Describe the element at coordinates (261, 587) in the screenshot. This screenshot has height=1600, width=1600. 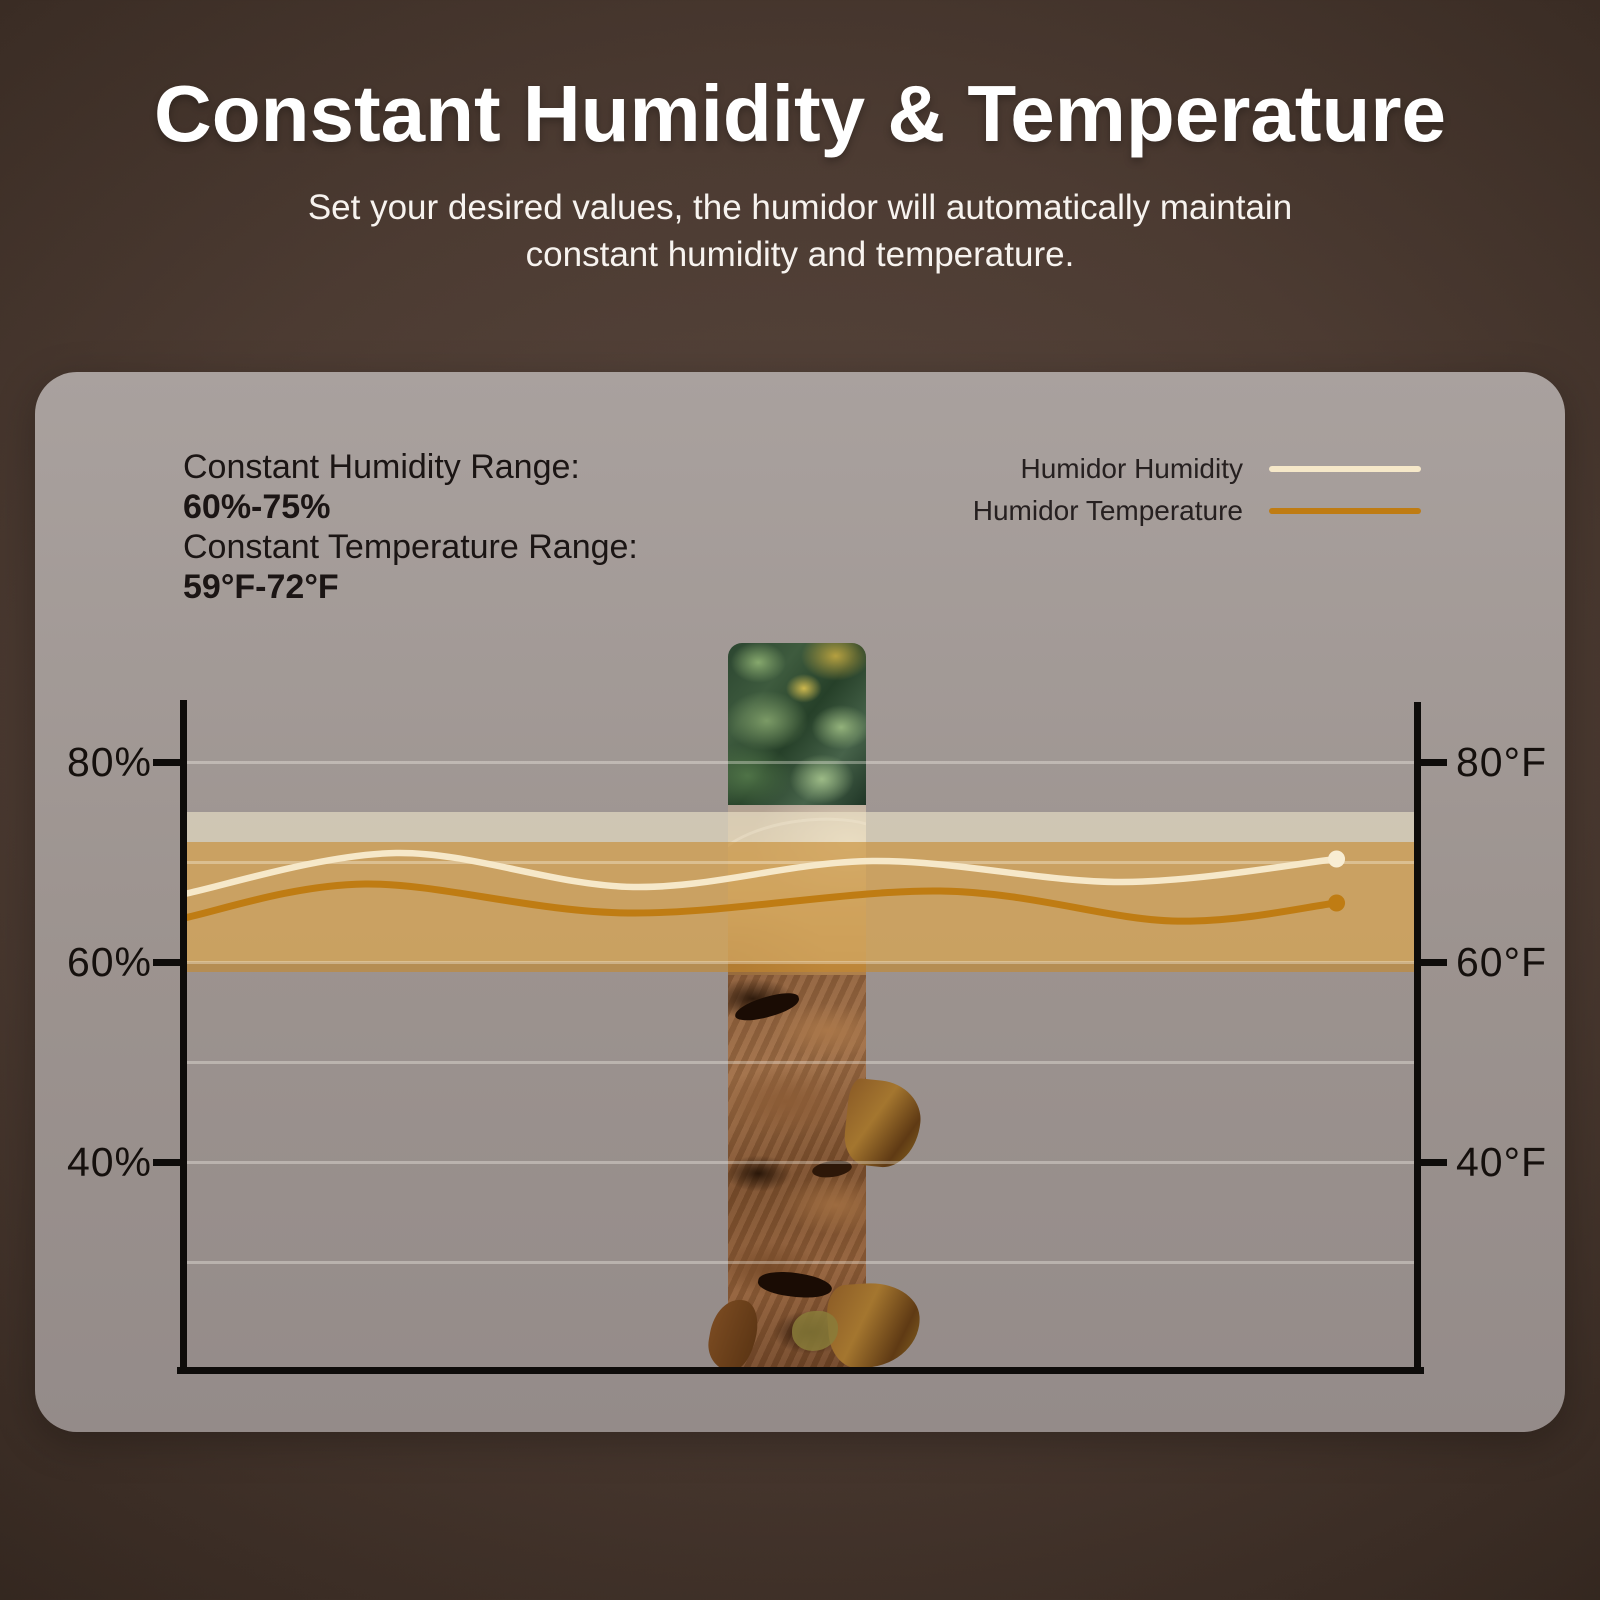
I see `temperature-range-value: 59°F-72°F` at that location.